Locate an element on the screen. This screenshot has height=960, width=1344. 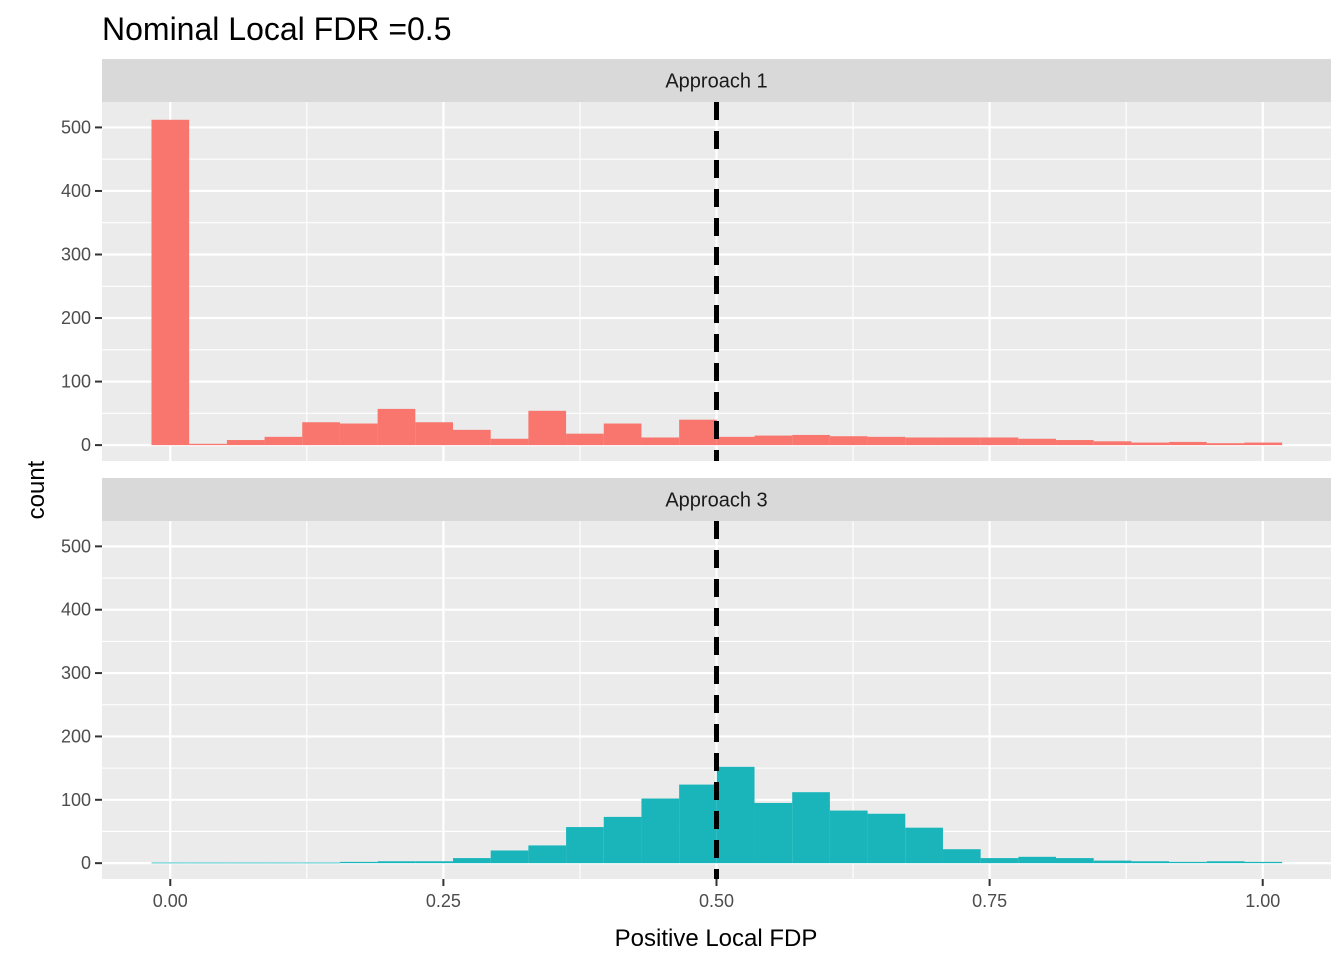
facet-strip-label: Approach 1 is located at coordinates (716, 82).